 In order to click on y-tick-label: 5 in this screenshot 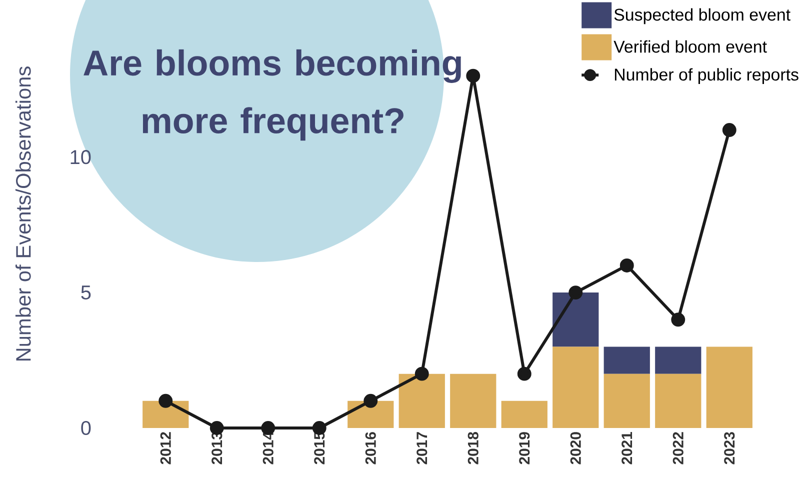, I will do `click(86, 293)`.